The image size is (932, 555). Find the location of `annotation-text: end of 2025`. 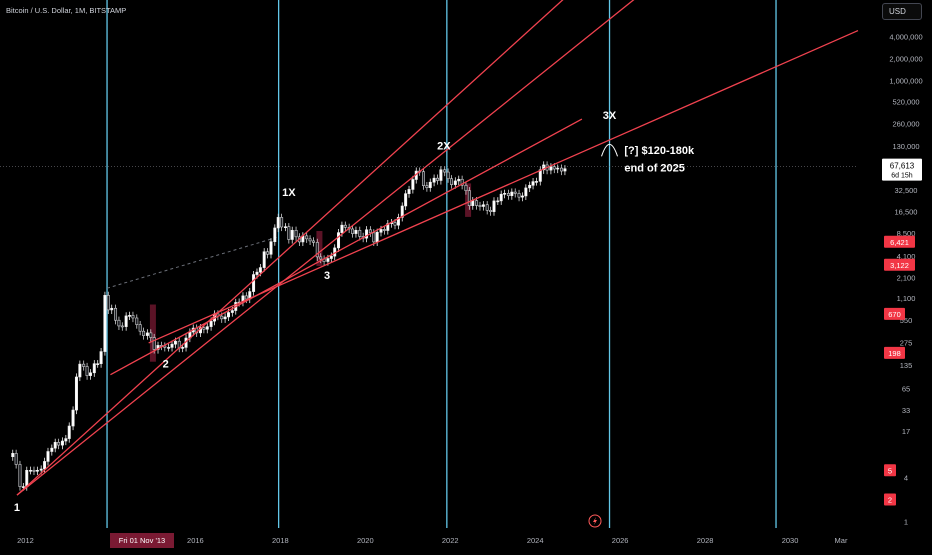

annotation-text: end of 2025 is located at coordinates (654, 169).